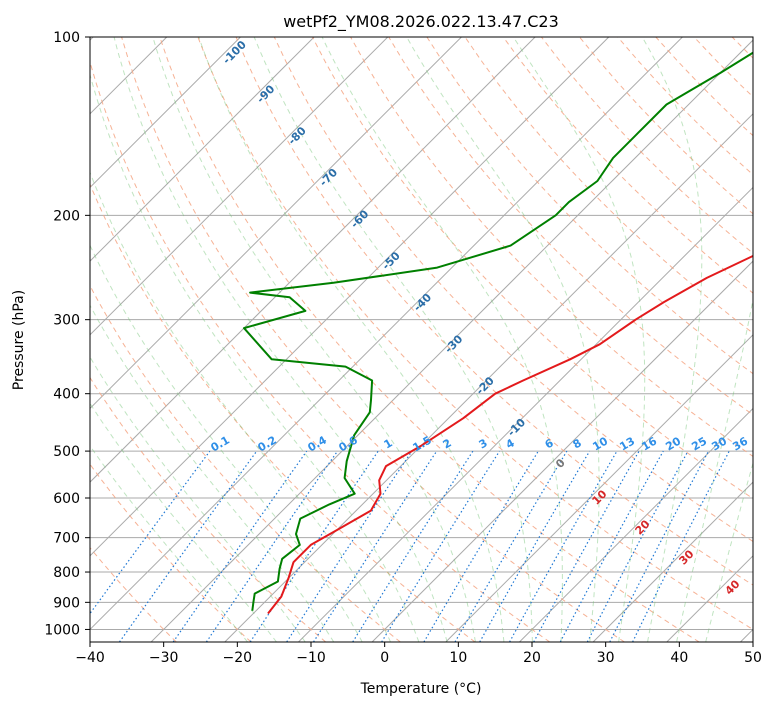  Describe the element at coordinates (66, 539) in the screenshot. I see `y-tick-label: 700` at that location.